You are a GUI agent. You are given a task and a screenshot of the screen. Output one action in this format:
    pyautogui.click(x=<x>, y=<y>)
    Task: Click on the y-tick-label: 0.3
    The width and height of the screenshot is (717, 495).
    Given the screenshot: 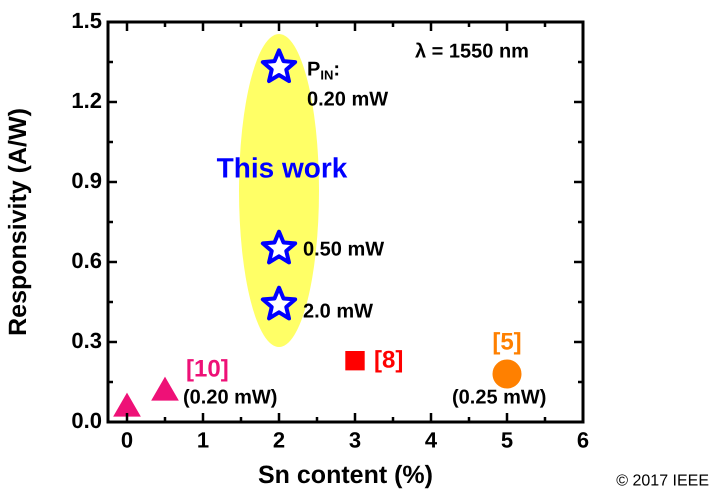 What is the action you would take?
    pyautogui.click(x=86, y=341)
    